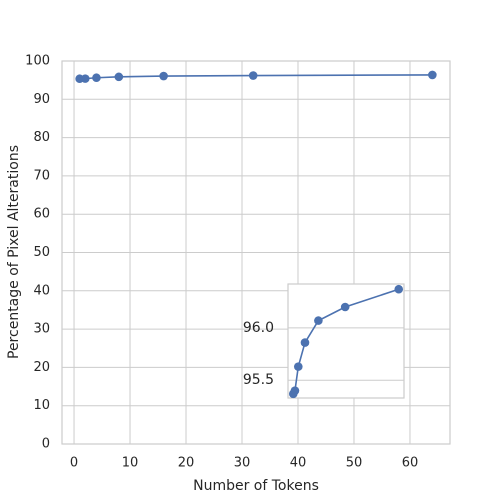 The width and height of the screenshot is (500, 500). I want to click on x-tick-label: 40, so click(298, 463).